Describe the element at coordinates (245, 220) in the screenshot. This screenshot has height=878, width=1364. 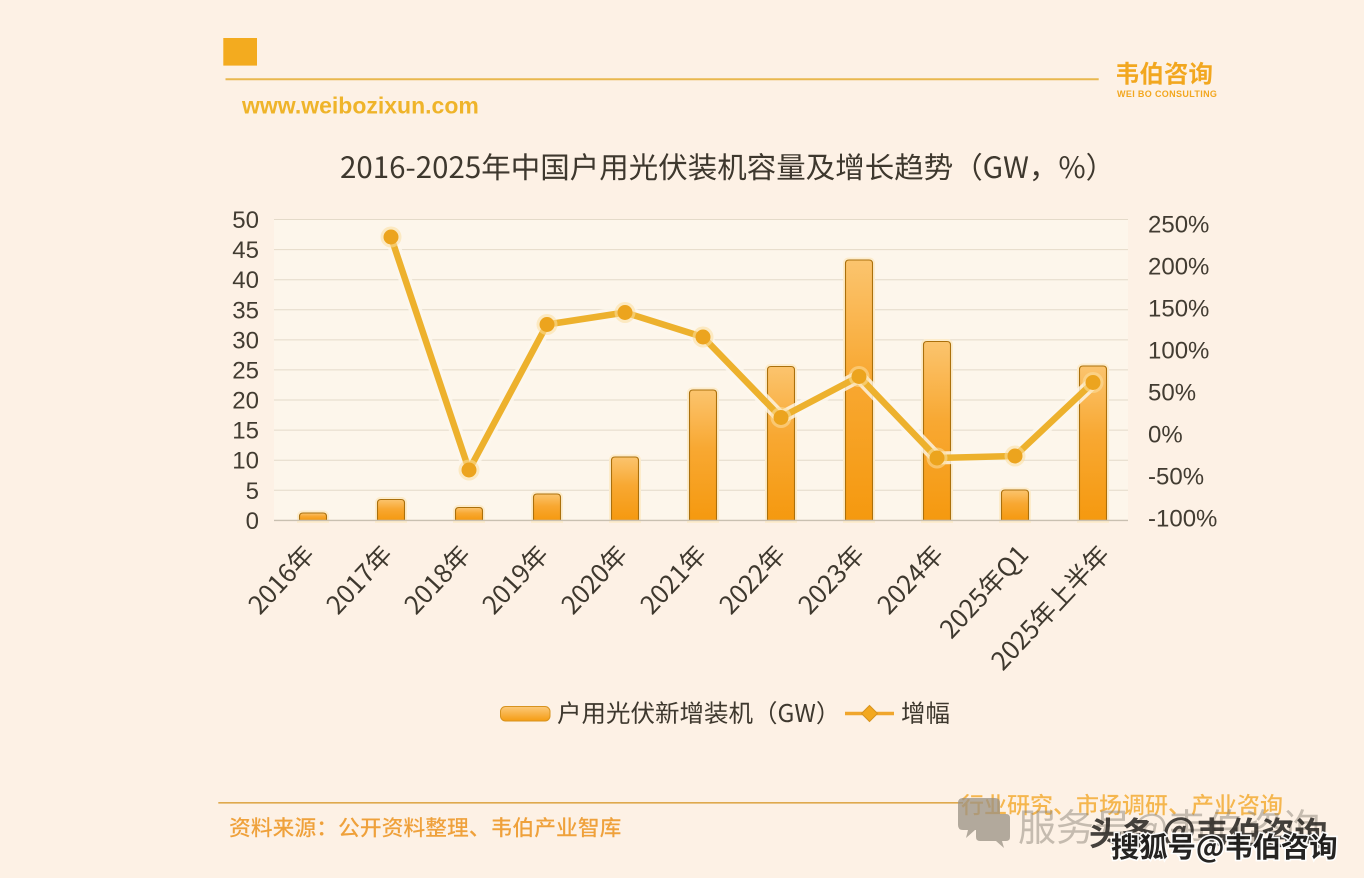
I see `svg-text: 50` at that location.